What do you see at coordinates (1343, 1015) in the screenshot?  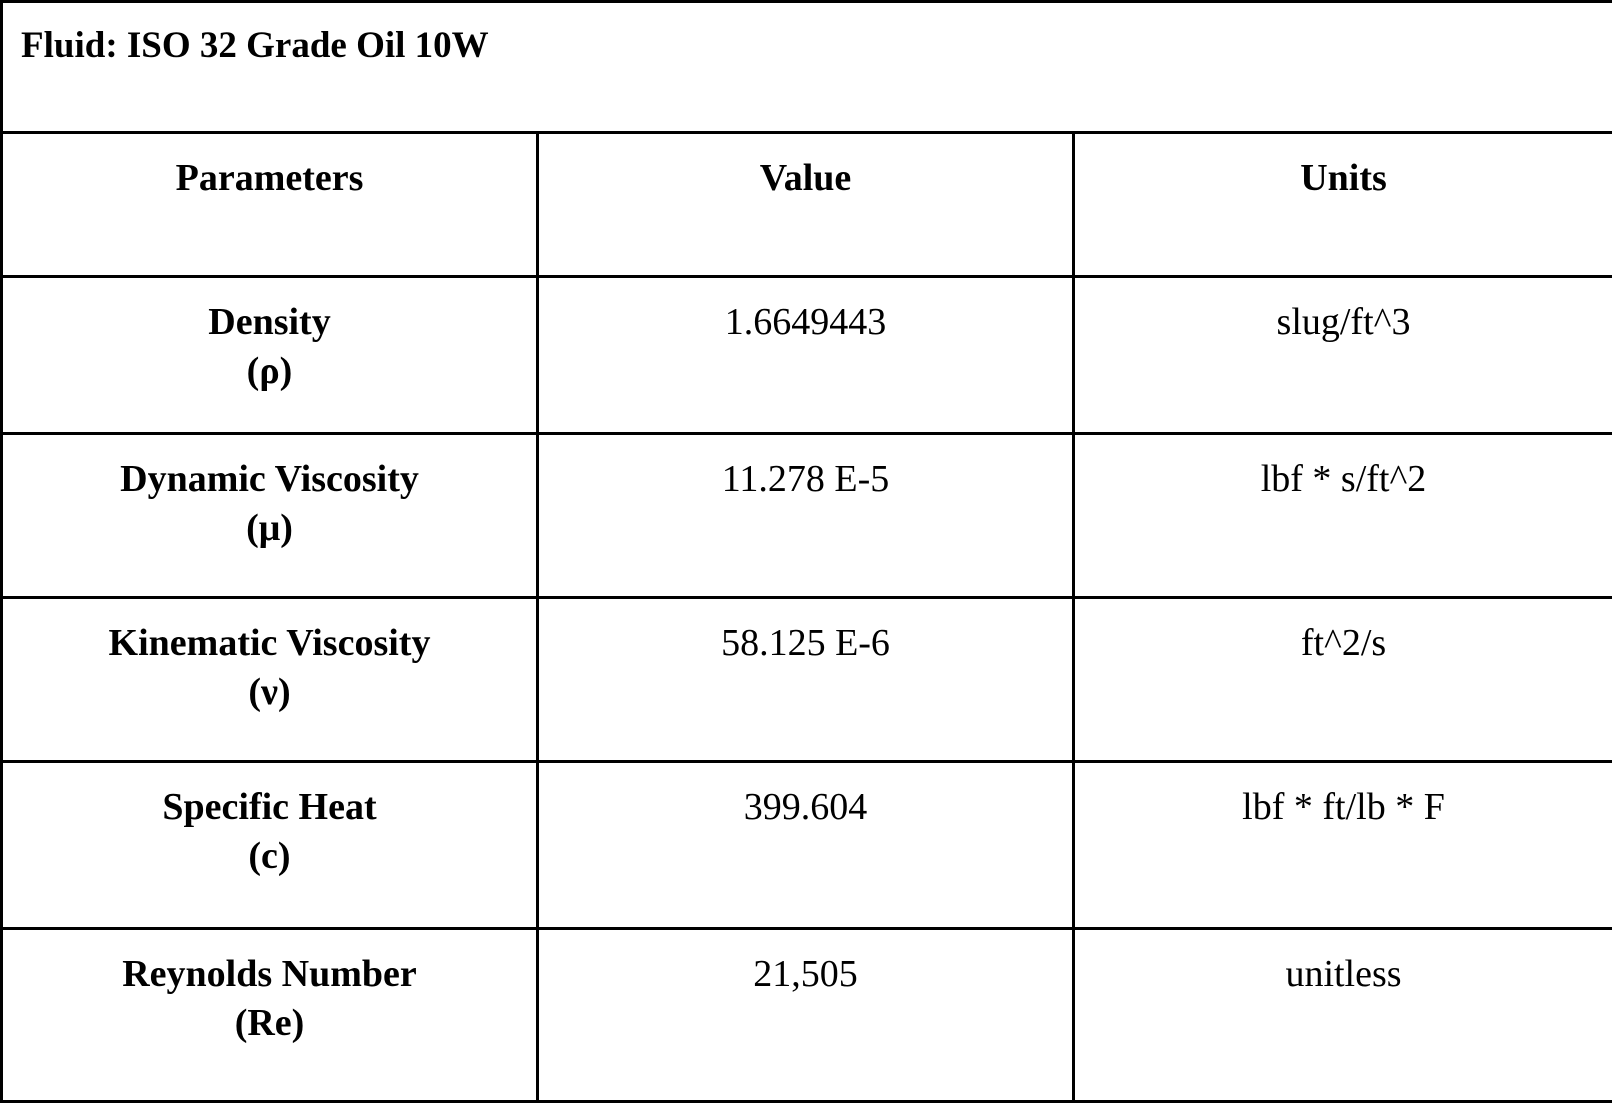 I see `units-cell: unitless` at bounding box center [1343, 1015].